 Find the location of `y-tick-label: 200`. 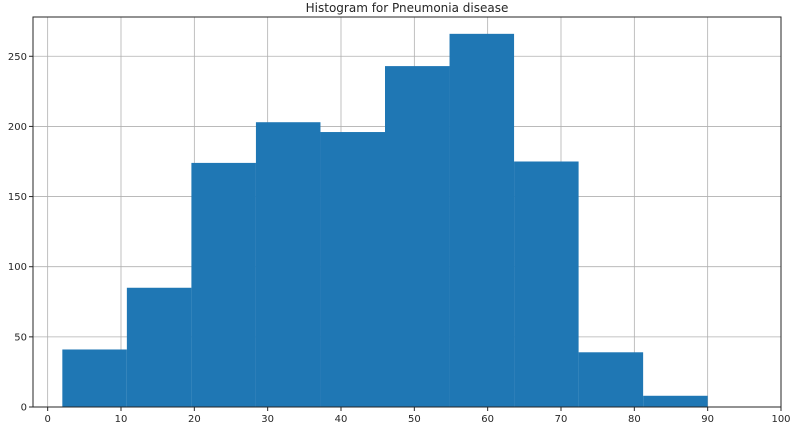

y-tick-label: 200 is located at coordinates (17, 127).